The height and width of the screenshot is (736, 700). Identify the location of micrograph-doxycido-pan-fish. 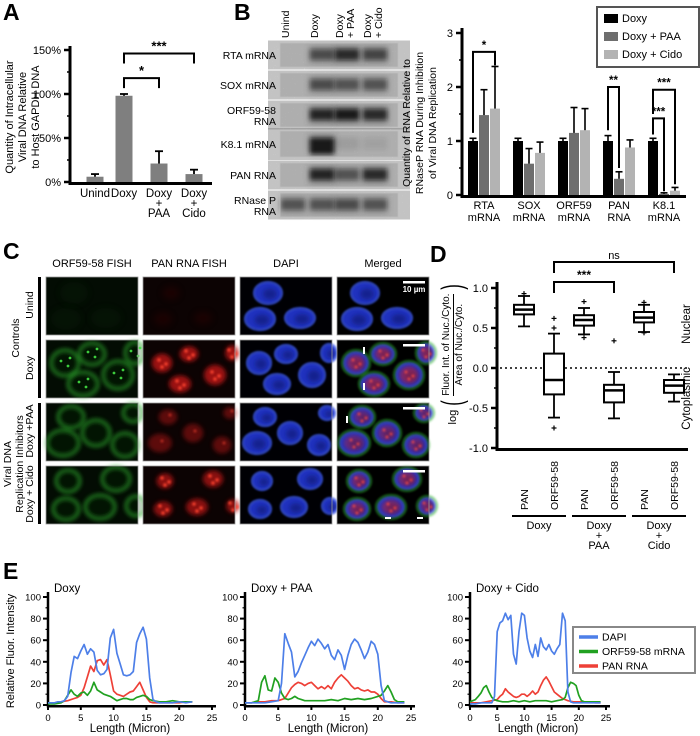
(191, 495).